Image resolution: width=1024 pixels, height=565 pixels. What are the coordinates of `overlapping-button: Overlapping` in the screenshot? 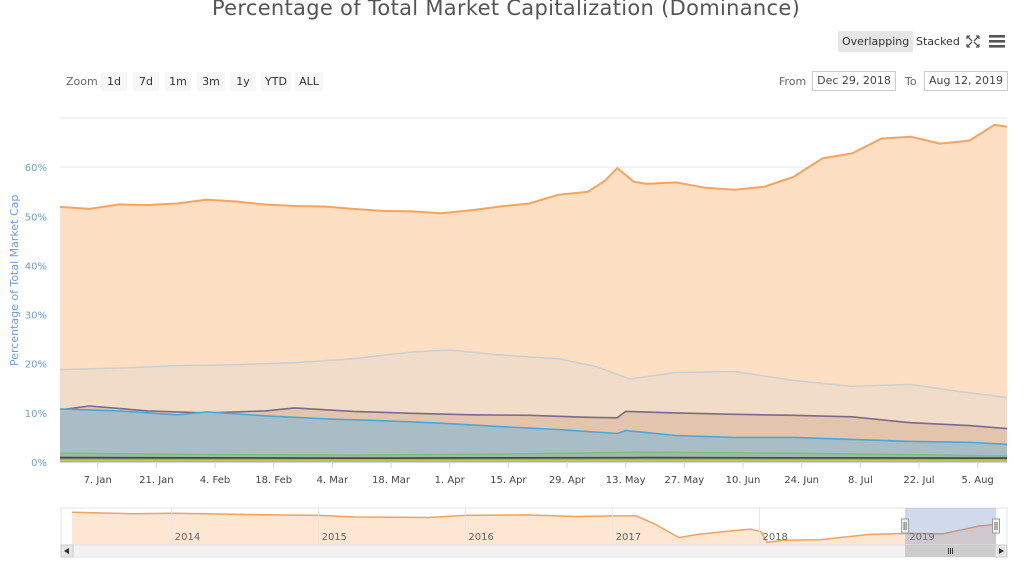 It's located at (876, 41).